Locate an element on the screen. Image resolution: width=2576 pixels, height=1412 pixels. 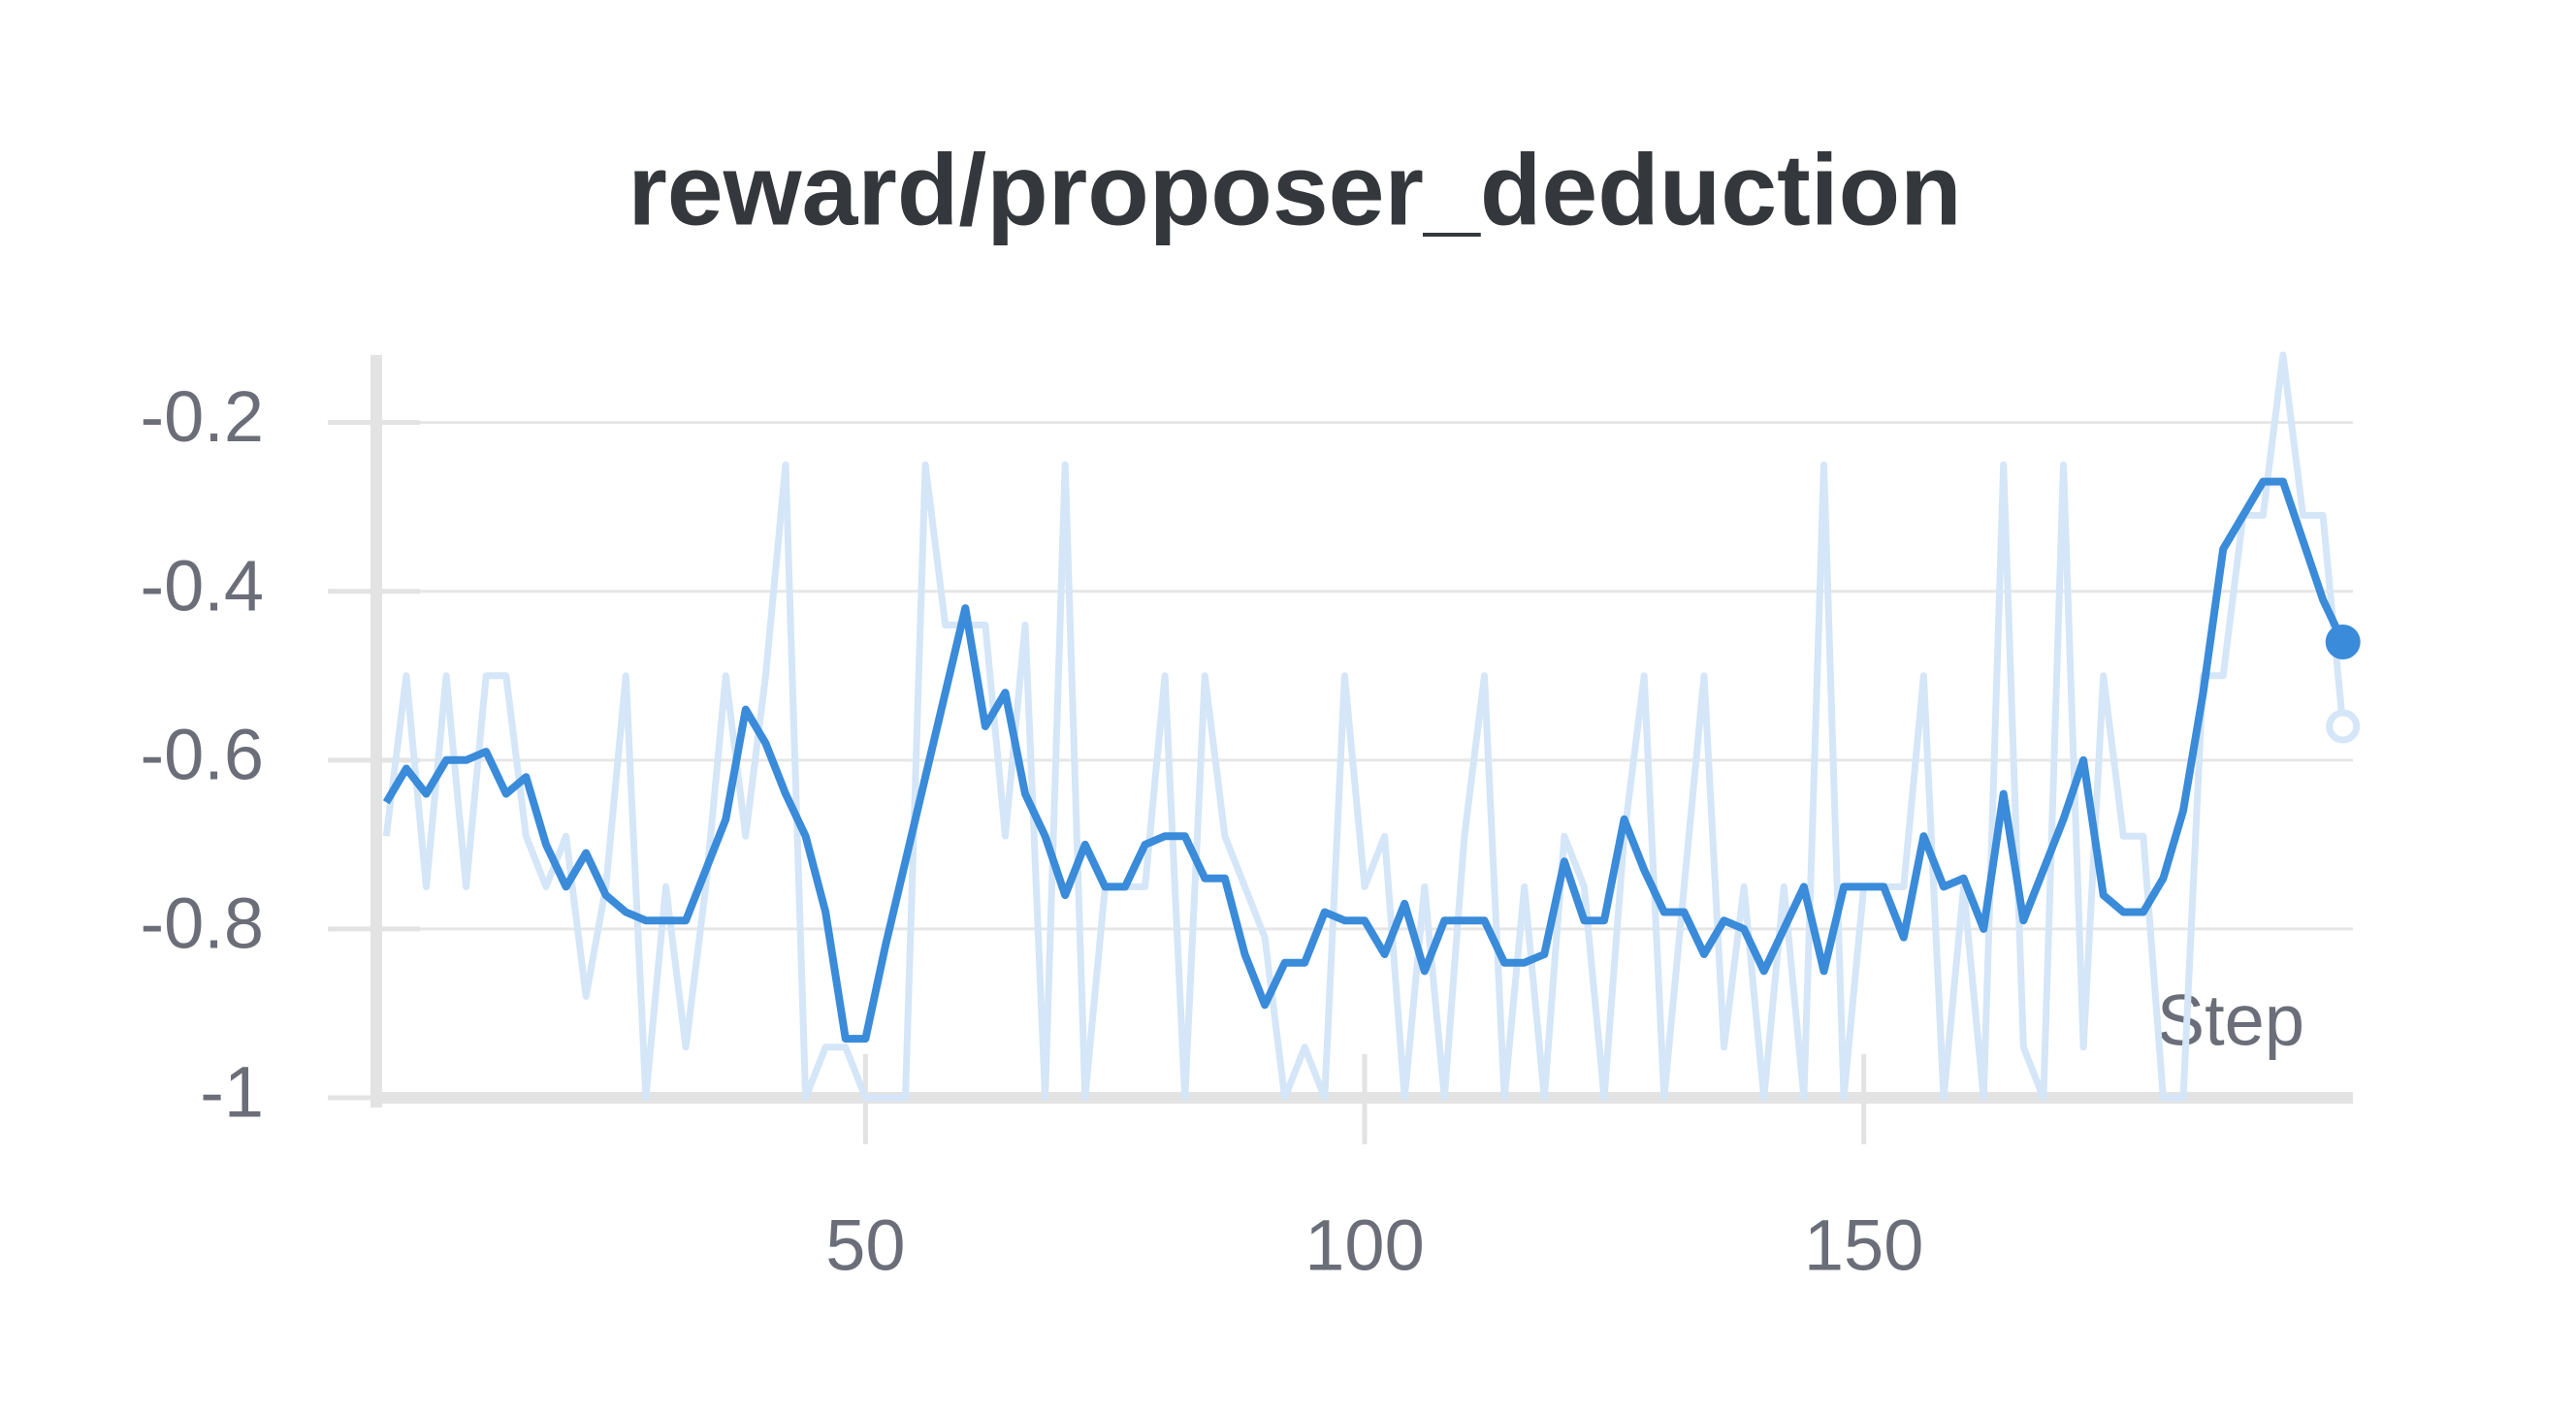
x-tick-label: 100 is located at coordinates (1364, 1245).